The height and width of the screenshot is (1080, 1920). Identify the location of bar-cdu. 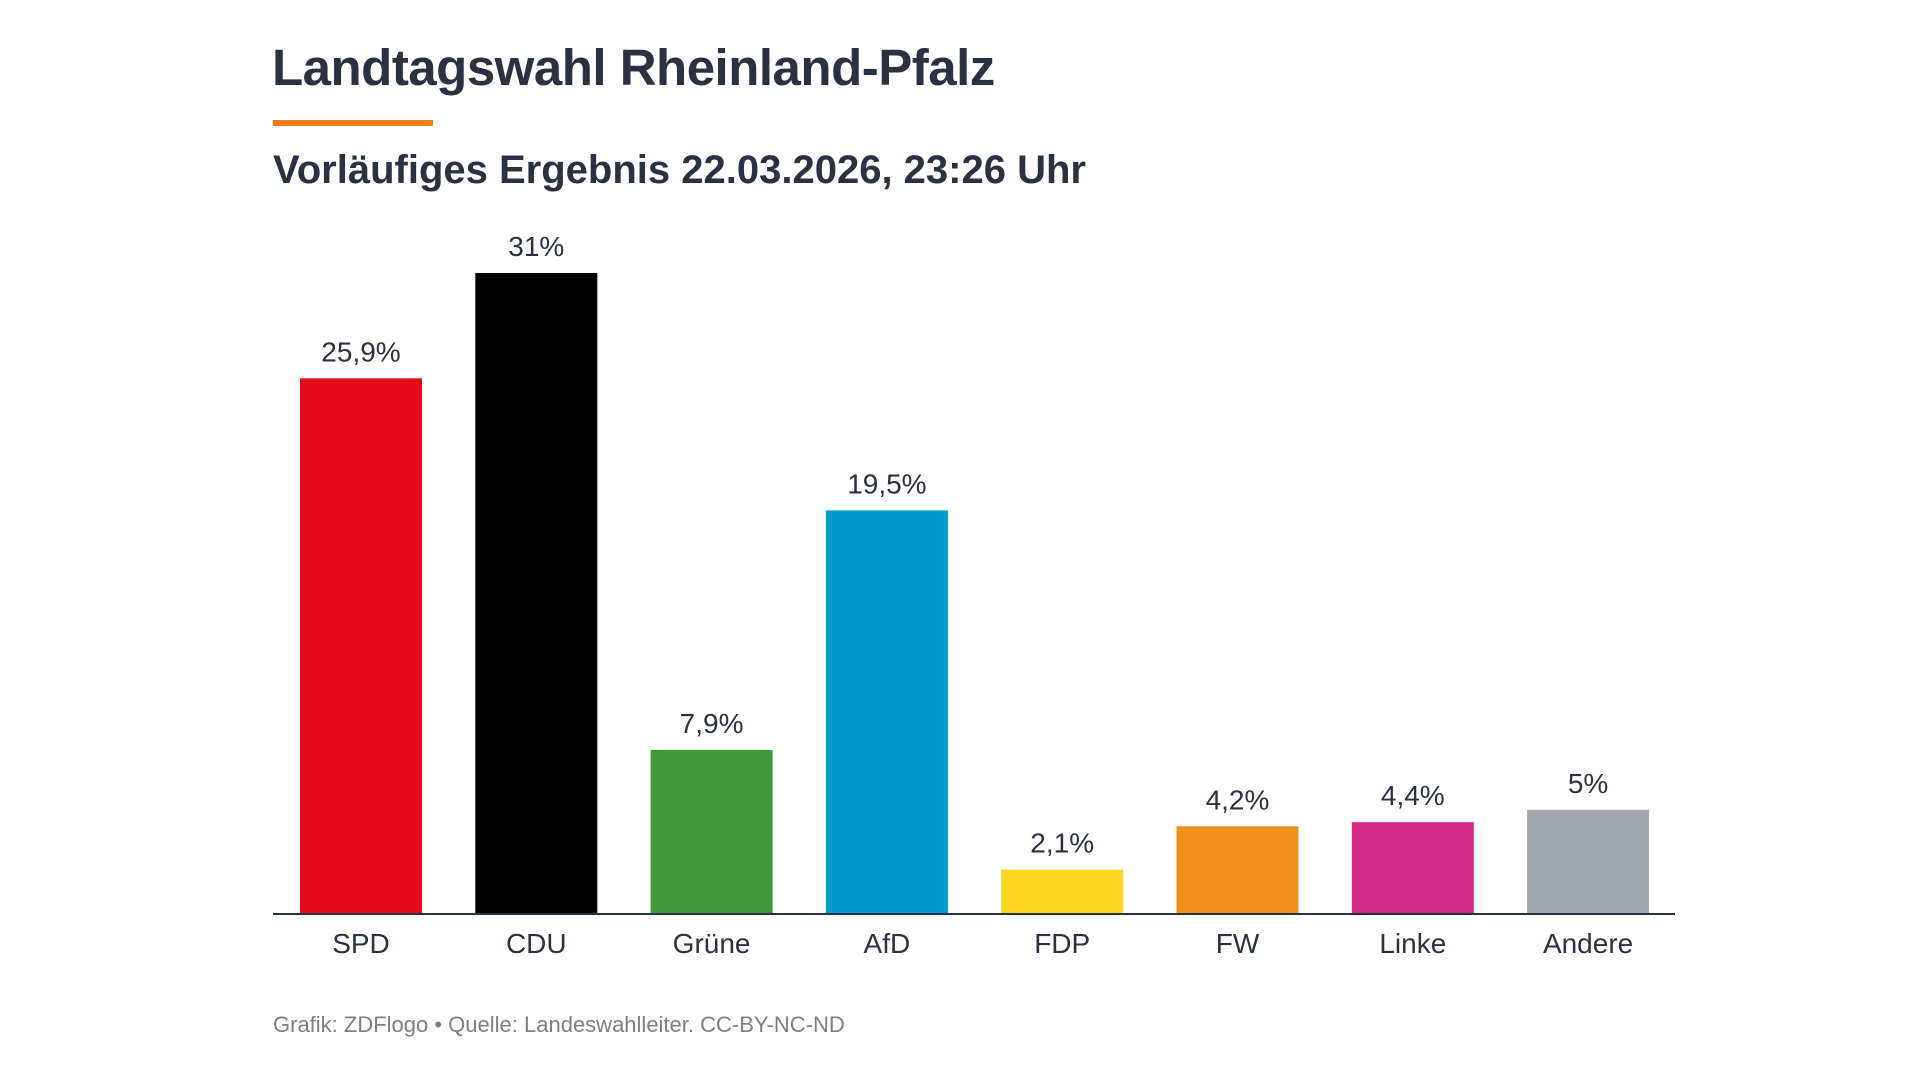
(536, 593).